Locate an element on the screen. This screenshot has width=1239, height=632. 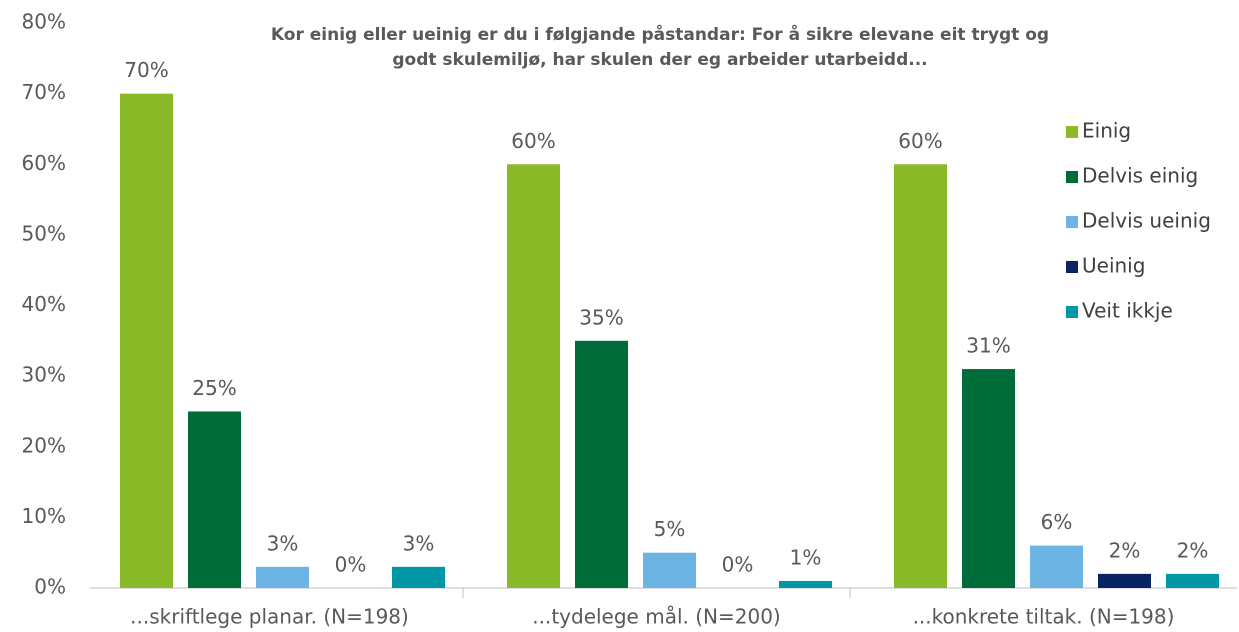
x-tick-label: ...tydelege mål. (N=200) is located at coordinates (656, 617).